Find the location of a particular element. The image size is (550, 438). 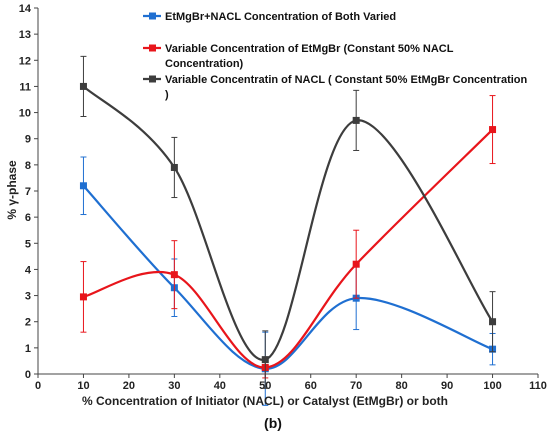

y-tick-label: 14 is located at coordinates (25, 9).